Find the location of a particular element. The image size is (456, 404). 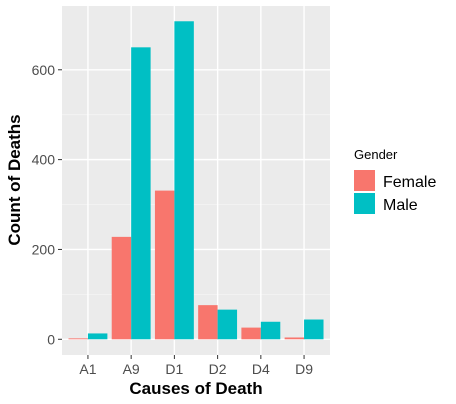

x-axis-title: Causes of Death is located at coordinates (195, 388).